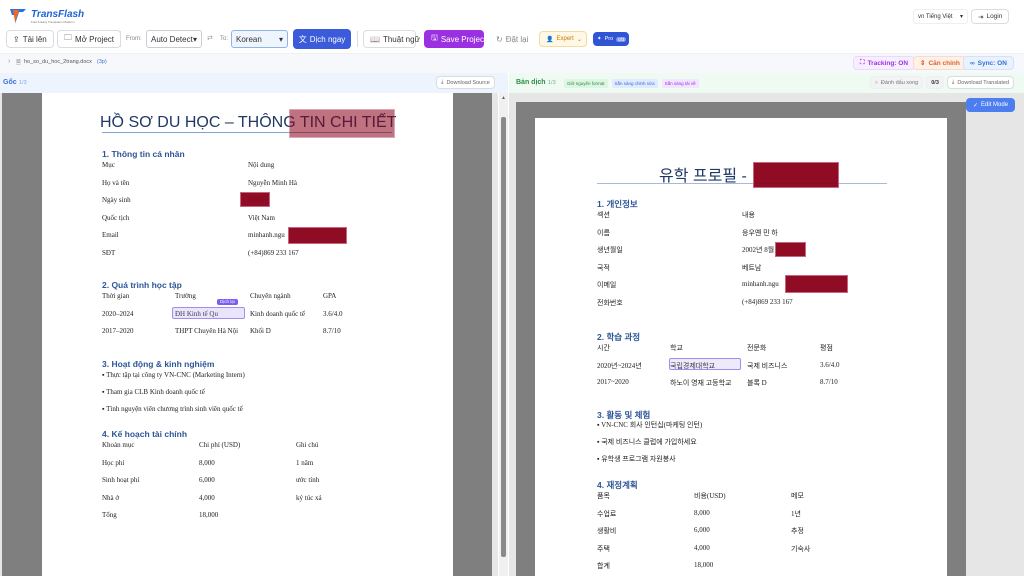  I want to click on source-finance-cell: Học phí, so click(113, 462).